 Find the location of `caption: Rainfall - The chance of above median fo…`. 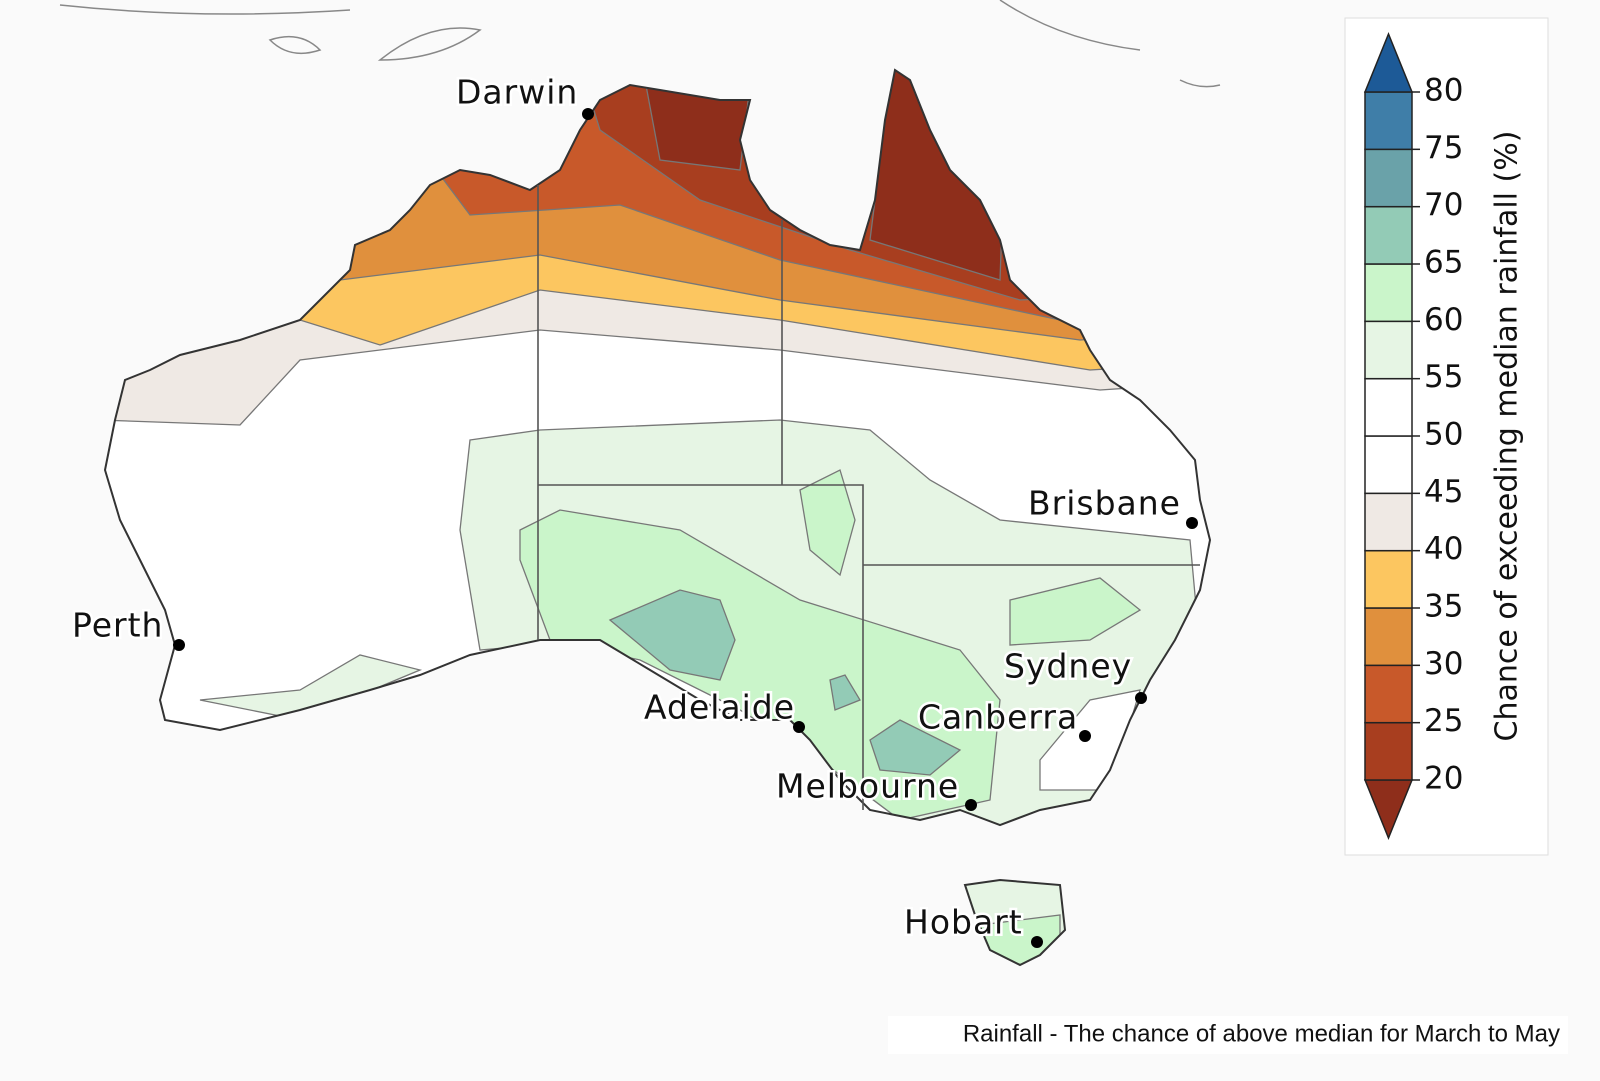

caption: Rainfall - The chance of above median fo… is located at coordinates (1261, 1033).